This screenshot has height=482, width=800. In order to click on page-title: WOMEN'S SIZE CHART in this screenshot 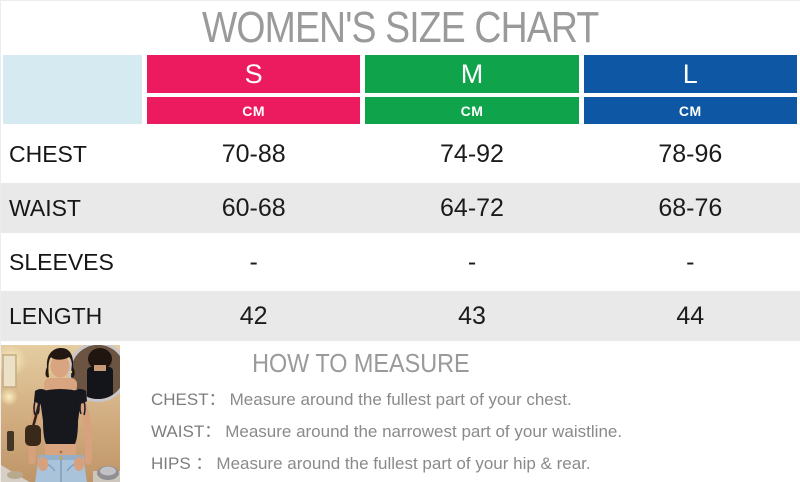, I will do `click(400, 28)`.